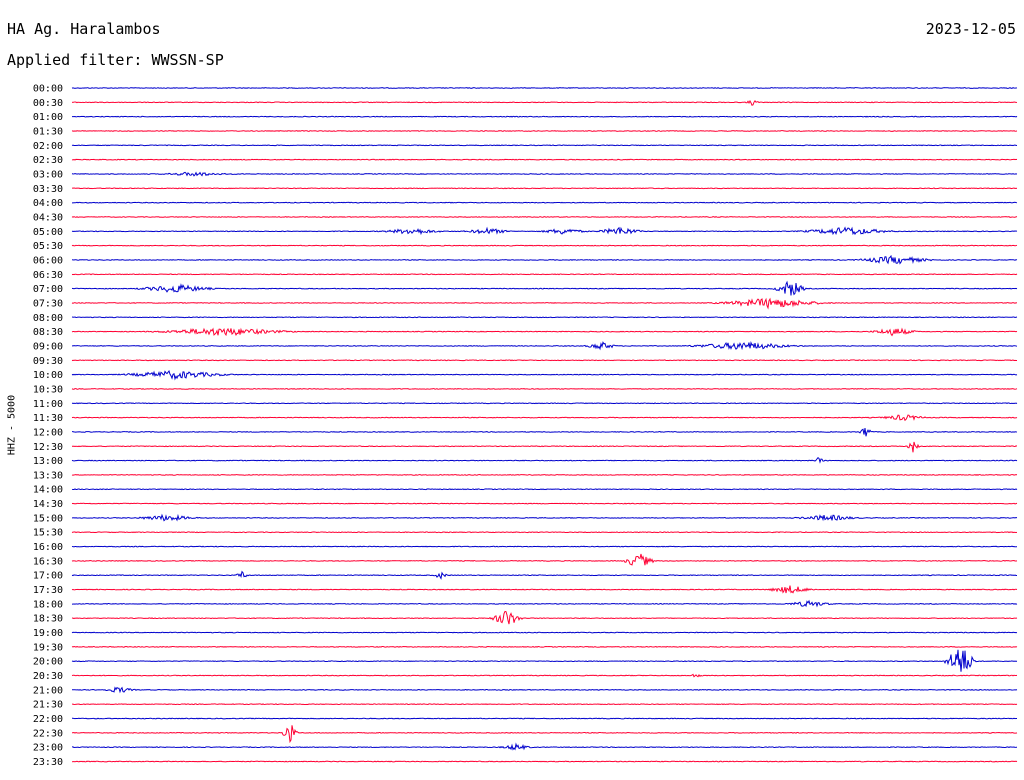  What do you see at coordinates (48, 461) in the screenshot?
I see `row-time-label: 13:00` at bounding box center [48, 461].